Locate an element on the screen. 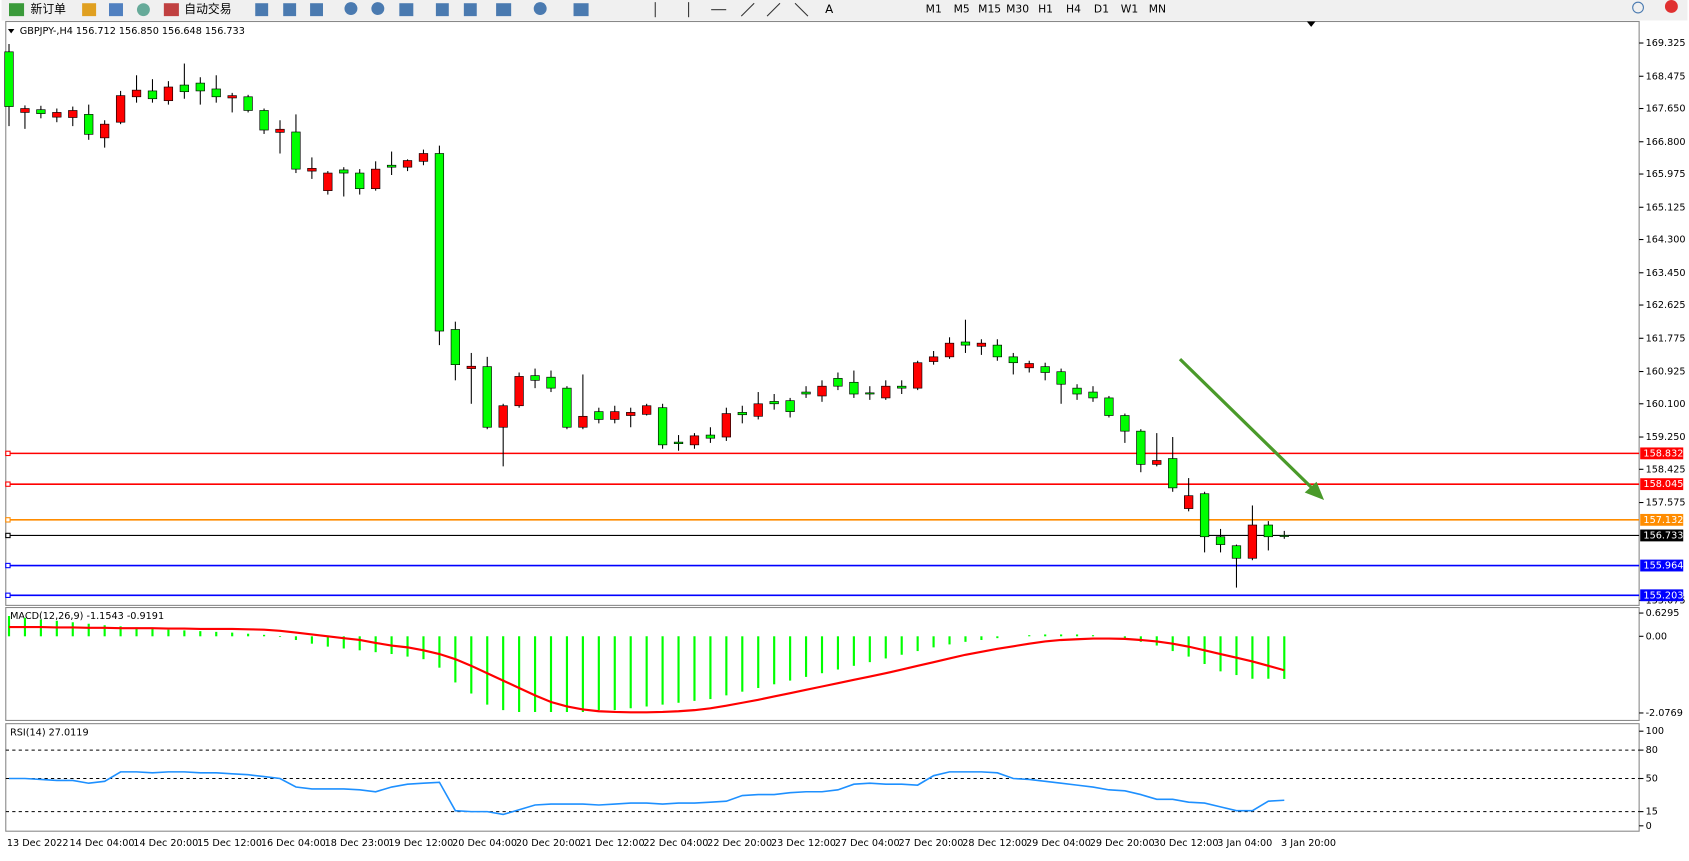 The width and height of the screenshot is (1689, 861). y-tick-label: 165.125 is located at coordinates (1666, 207).